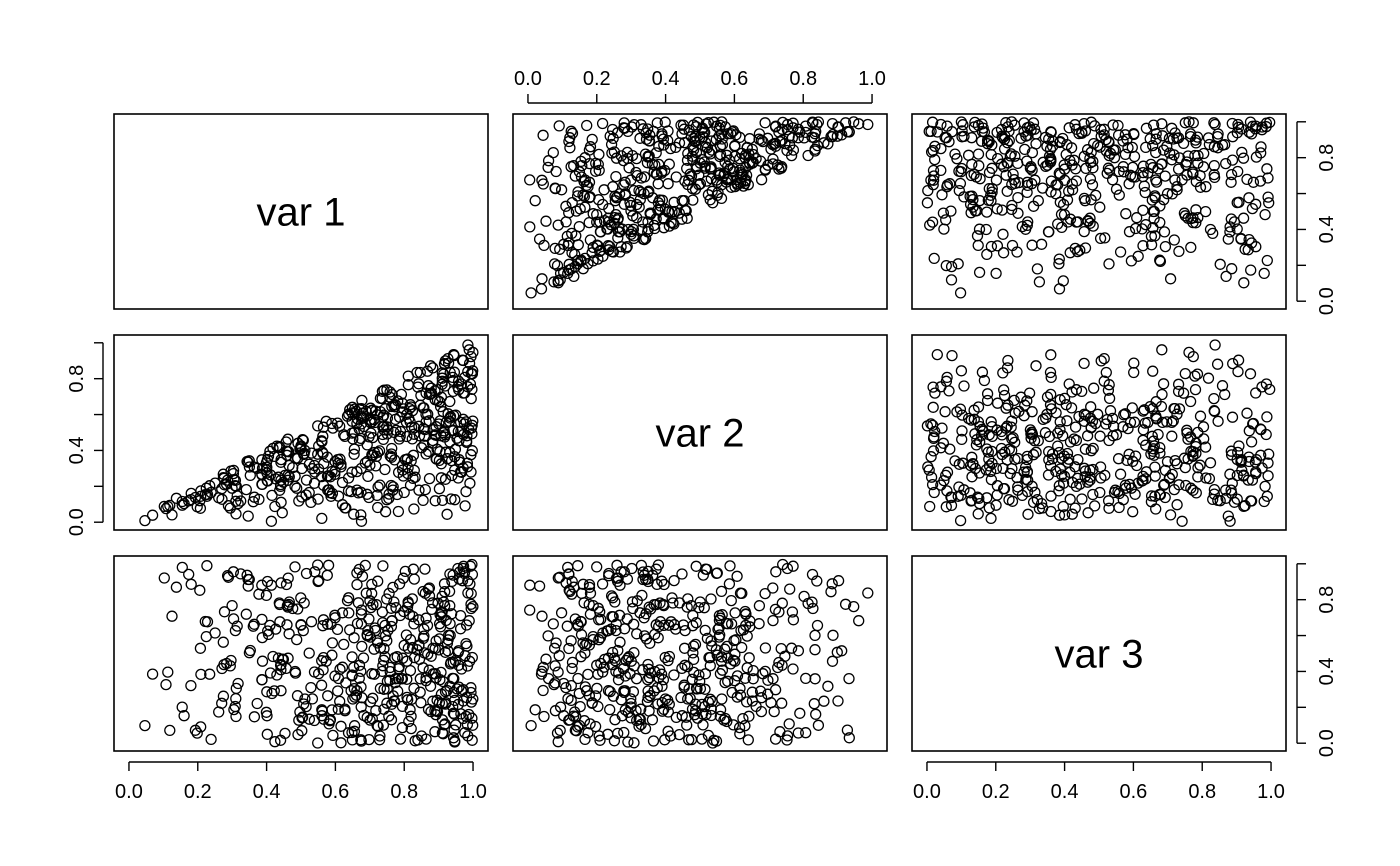 This screenshot has width=1400, height=866. Describe the element at coordinates (803, 79) in the screenshot. I see `tick-label: 0.8` at that location.